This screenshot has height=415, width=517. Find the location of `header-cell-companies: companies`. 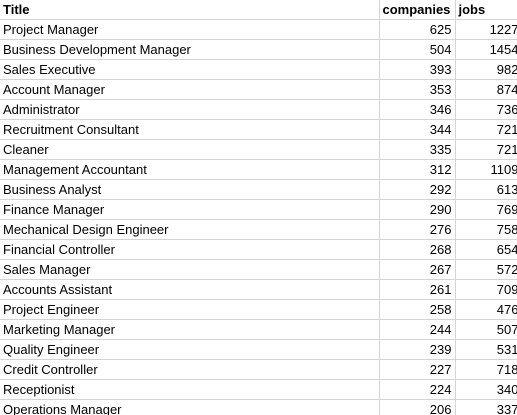

header-cell-companies: companies is located at coordinates (417, 10).